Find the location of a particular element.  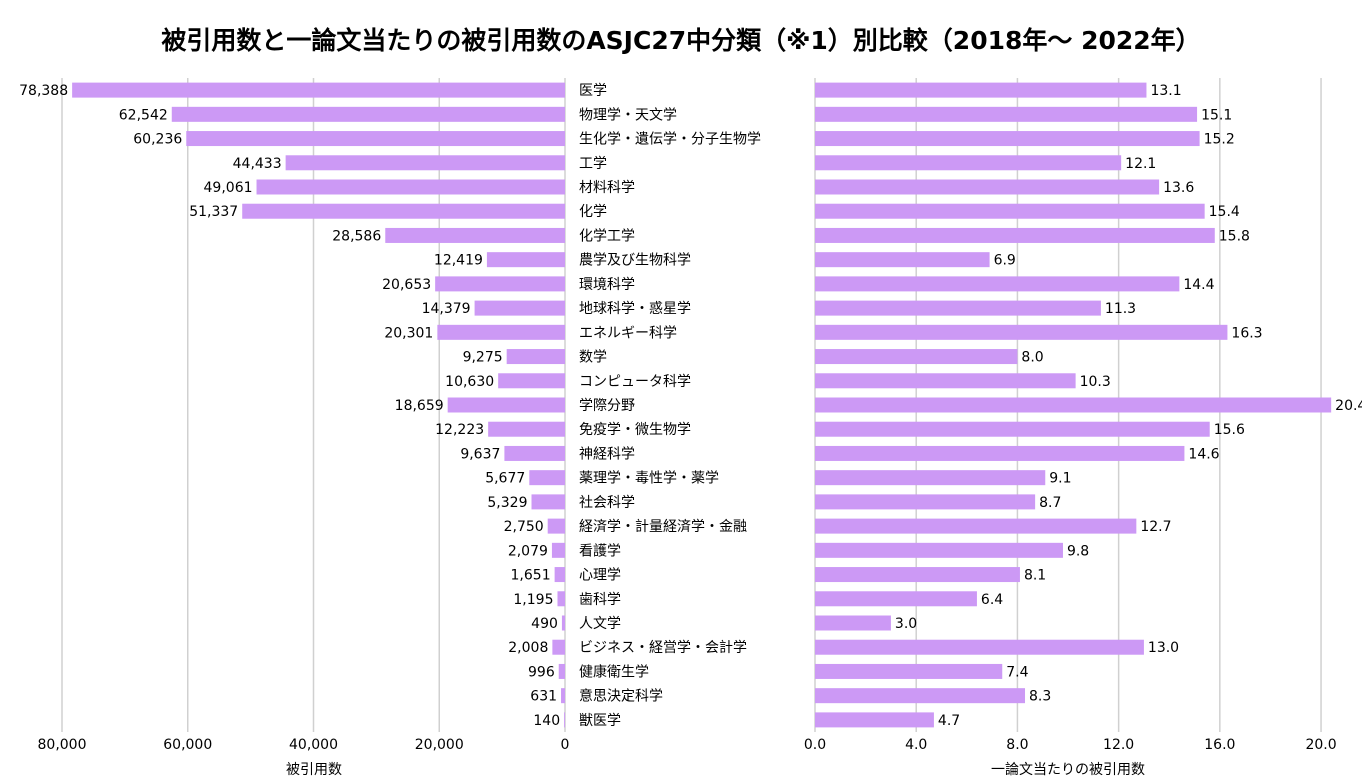

data-label: 44,433 is located at coordinates (257, 164).